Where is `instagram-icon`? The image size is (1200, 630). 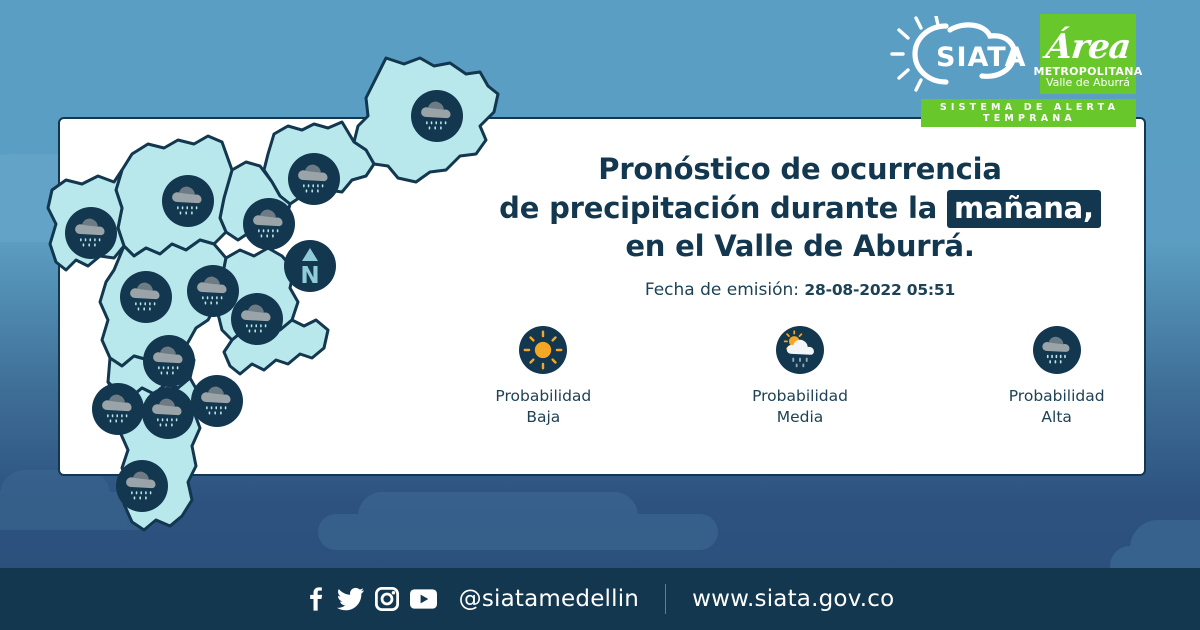 instagram-icon is located at coordinates (386, 599).